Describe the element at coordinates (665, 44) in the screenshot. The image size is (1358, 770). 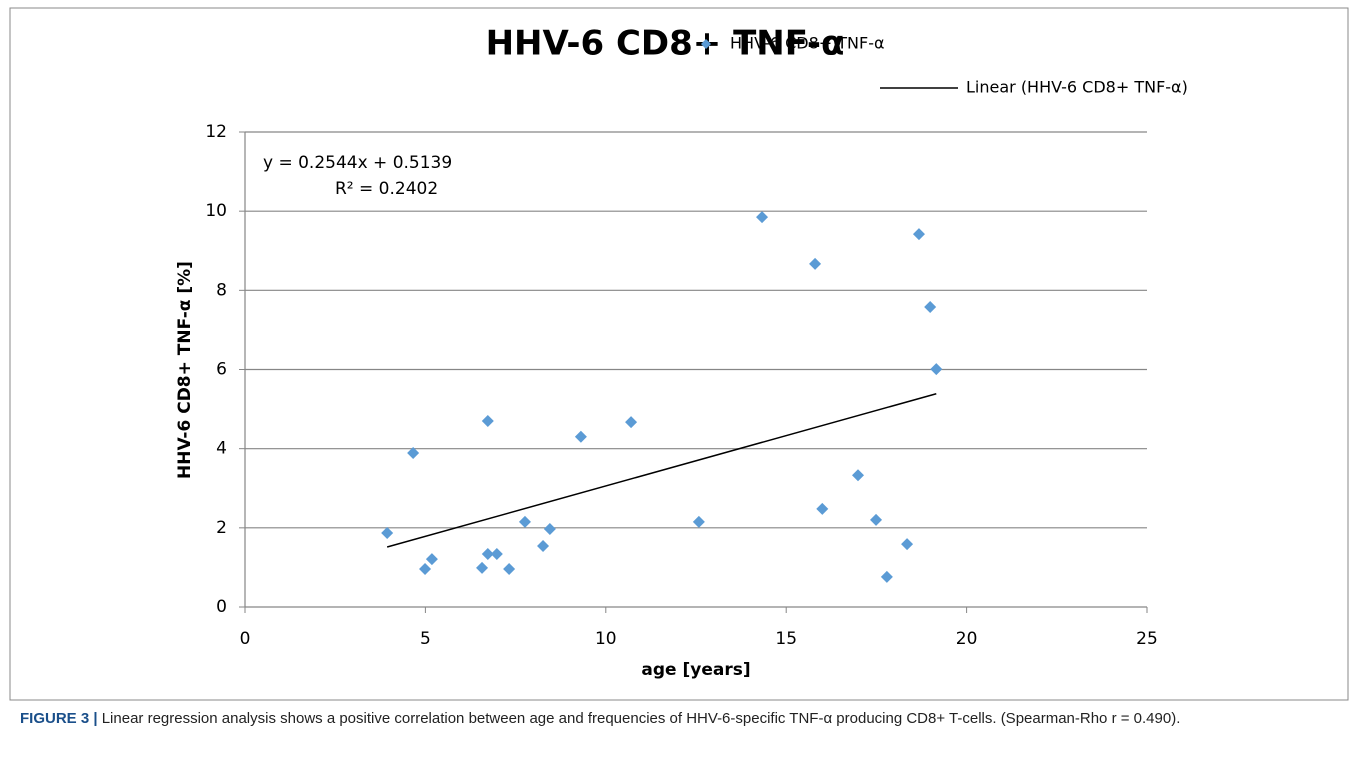
I see `chart-title: HHV-6 CD8+ TNF-α` at that location.